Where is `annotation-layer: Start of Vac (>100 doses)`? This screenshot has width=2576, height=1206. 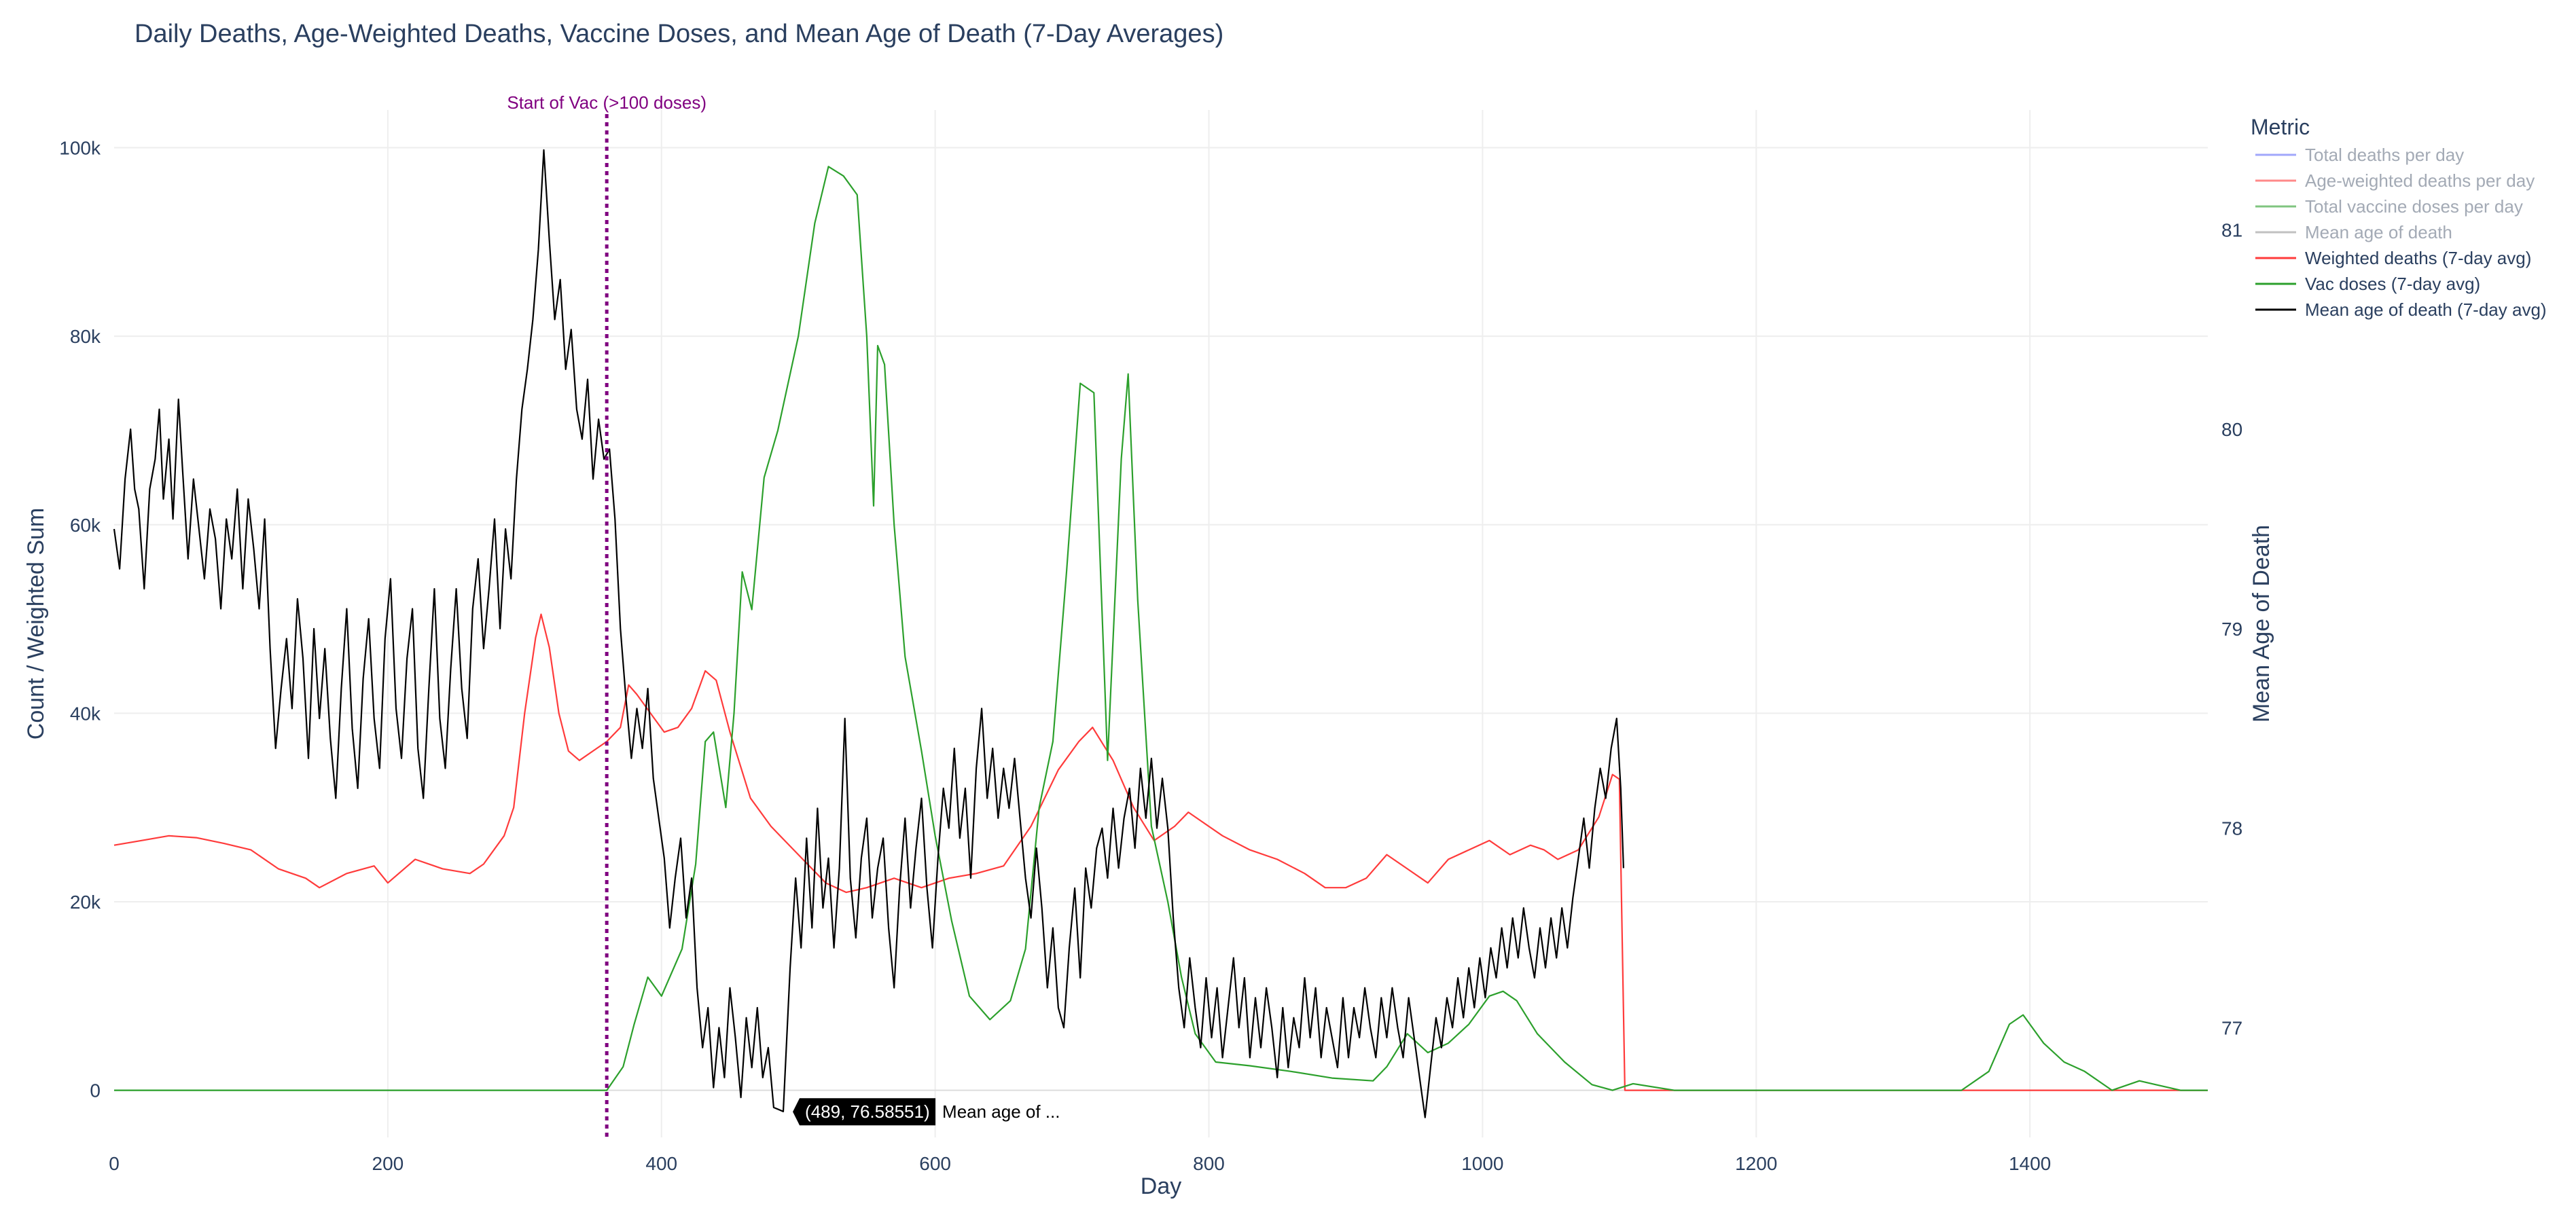
annotation-layer: Start of Vac (>100 doses) is located at coordinates (606, 614).